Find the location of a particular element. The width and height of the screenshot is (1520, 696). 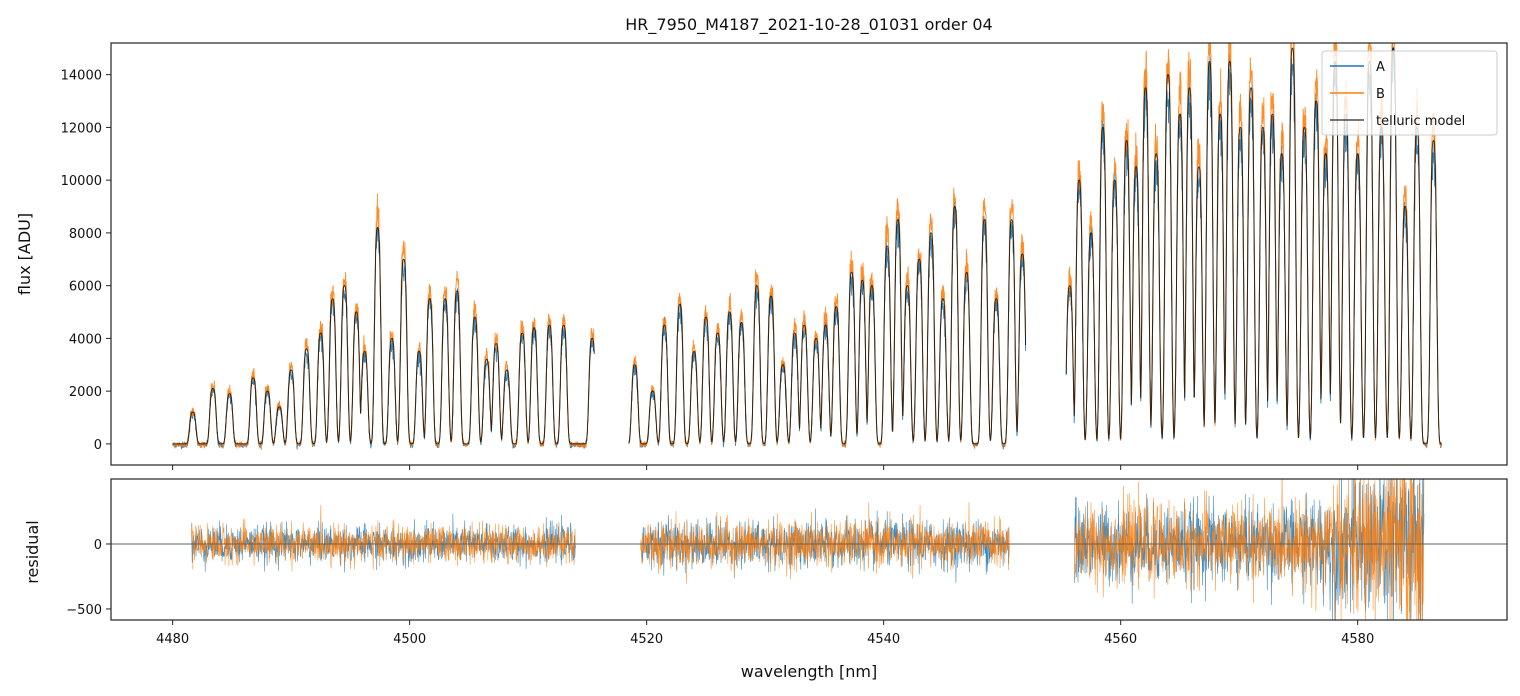

chart-title: HR_7950_M4187_2021-10-28_01031 order 04 is located at coordinates (808, 25).